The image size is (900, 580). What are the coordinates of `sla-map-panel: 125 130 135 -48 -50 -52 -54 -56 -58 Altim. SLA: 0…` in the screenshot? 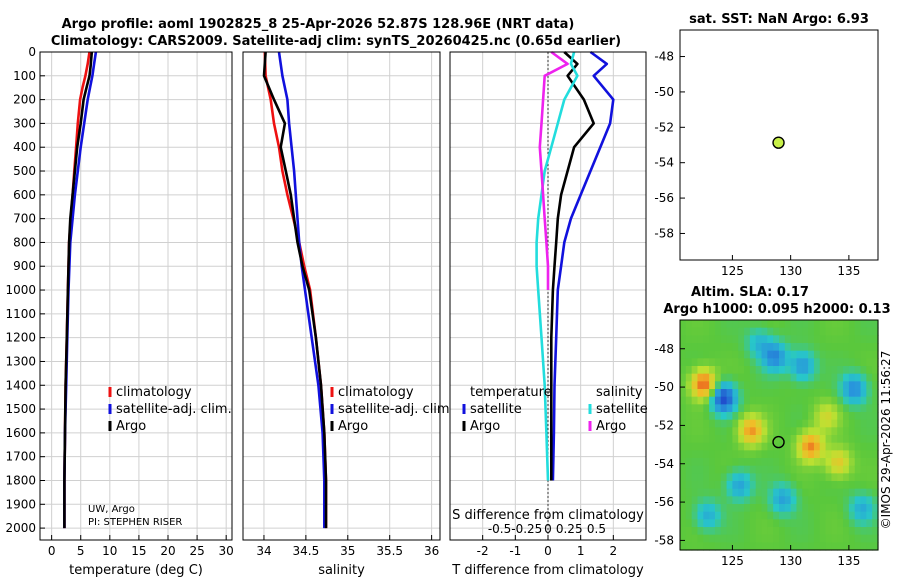 It's located at (772, 426).